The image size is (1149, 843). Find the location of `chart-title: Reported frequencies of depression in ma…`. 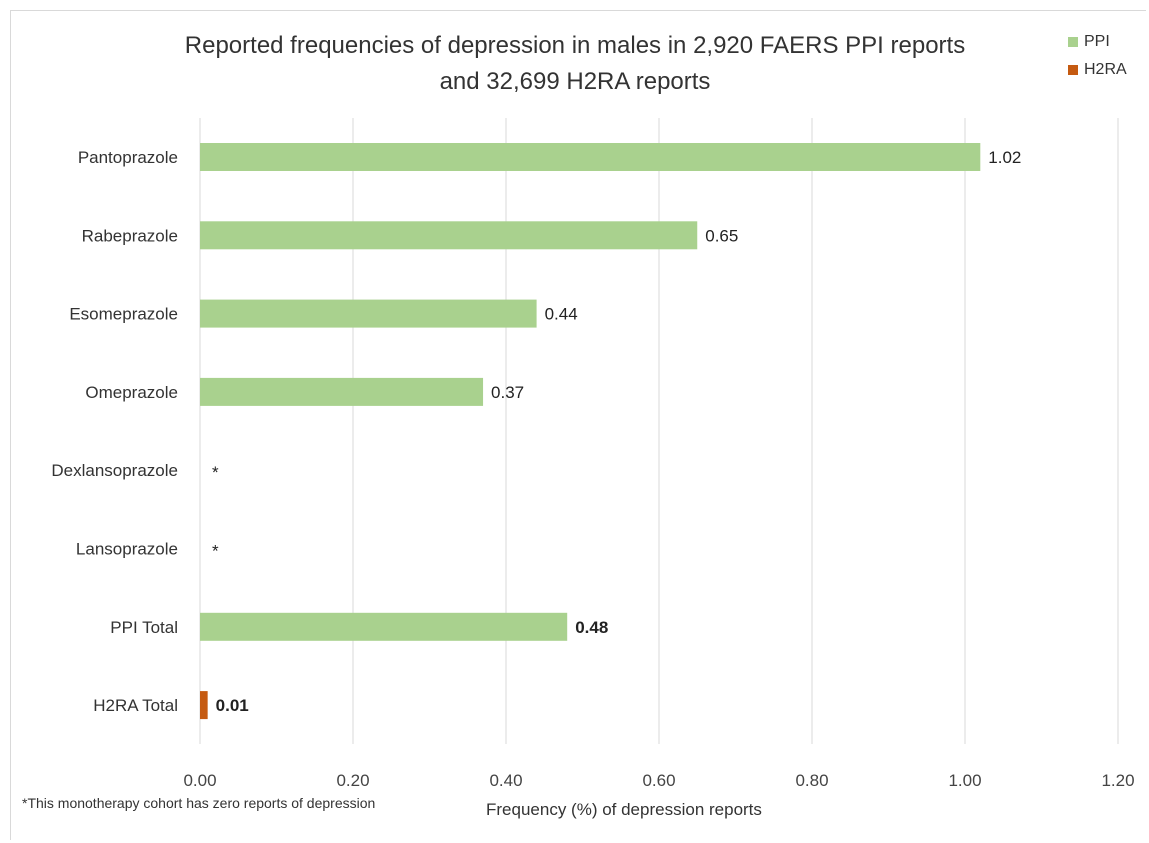

chart-title: Reported frequencies of depression in ma… is located at coordinates (575, 64).